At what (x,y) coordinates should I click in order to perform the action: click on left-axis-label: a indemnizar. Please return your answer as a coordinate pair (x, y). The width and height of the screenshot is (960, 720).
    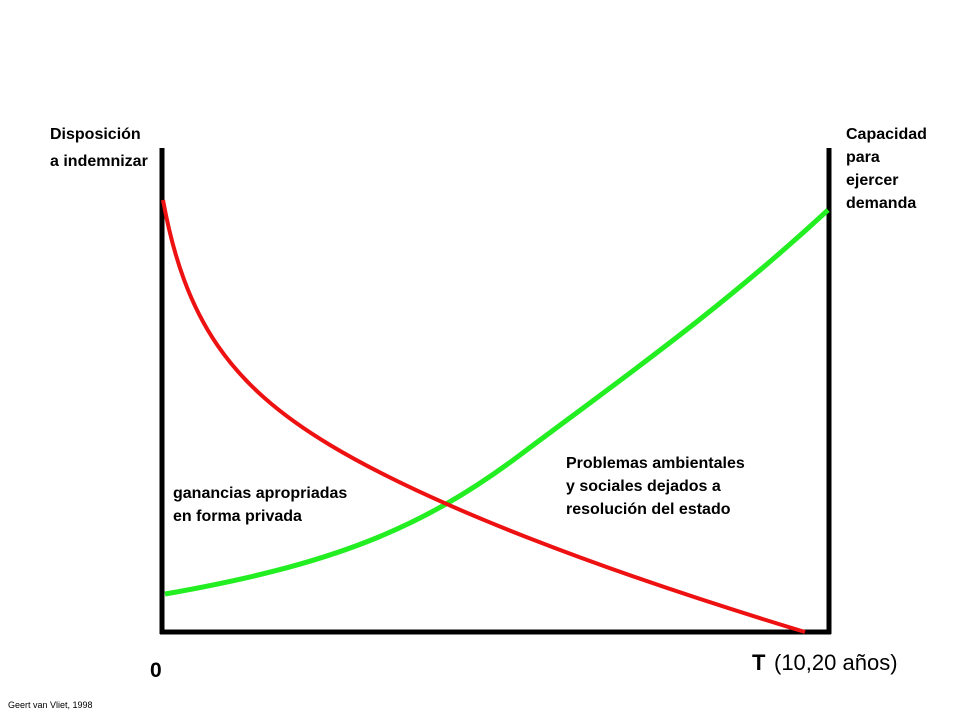
    Looking at the image, I should click on (99, 161).